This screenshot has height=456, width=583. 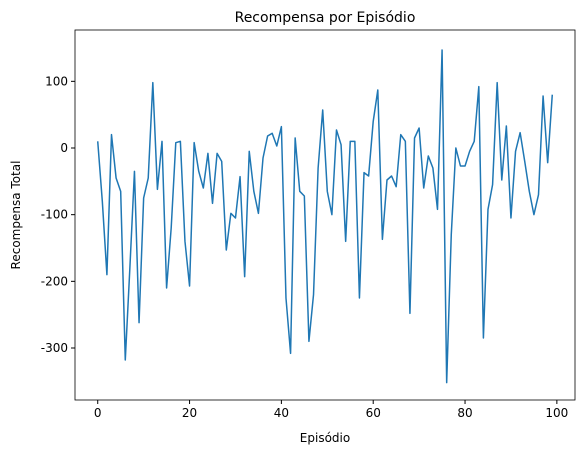 I want to click on x-tick-label: 0, so click(x=98, y=413).